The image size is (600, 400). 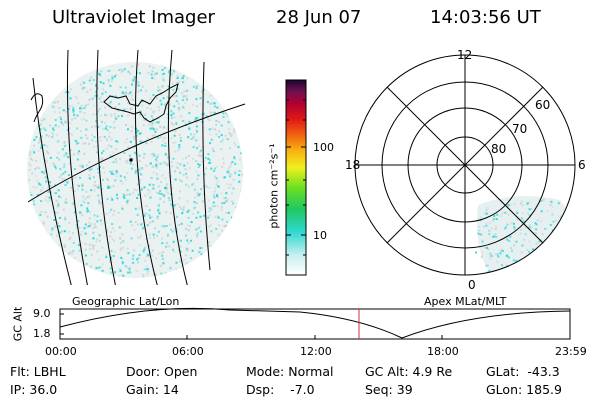 What do you see at coordinates (61, 351) in the screenshot?
I see `time-tick-0000: 00:00` at bounding box center [61, 351].